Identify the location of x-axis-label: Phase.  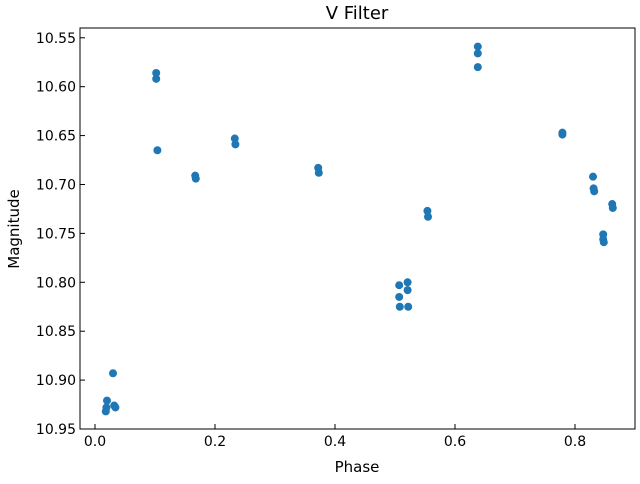
(357, 467).